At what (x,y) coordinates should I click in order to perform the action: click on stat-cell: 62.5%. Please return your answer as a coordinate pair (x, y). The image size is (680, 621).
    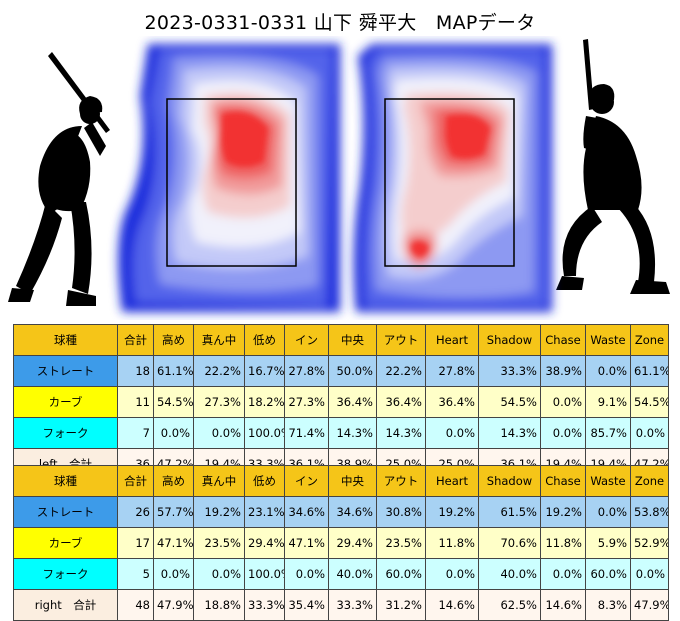
    Looking at the image, I should click on (509, 605).